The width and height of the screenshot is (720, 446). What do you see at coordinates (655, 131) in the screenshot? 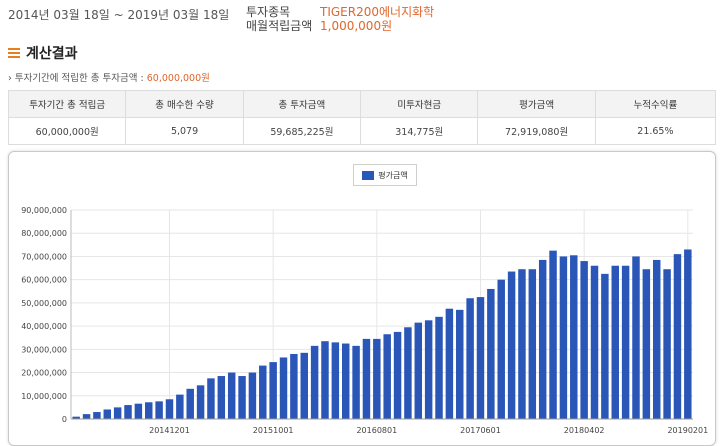
I see `table-cell: 21.65%` at bounding box center [655, 131].